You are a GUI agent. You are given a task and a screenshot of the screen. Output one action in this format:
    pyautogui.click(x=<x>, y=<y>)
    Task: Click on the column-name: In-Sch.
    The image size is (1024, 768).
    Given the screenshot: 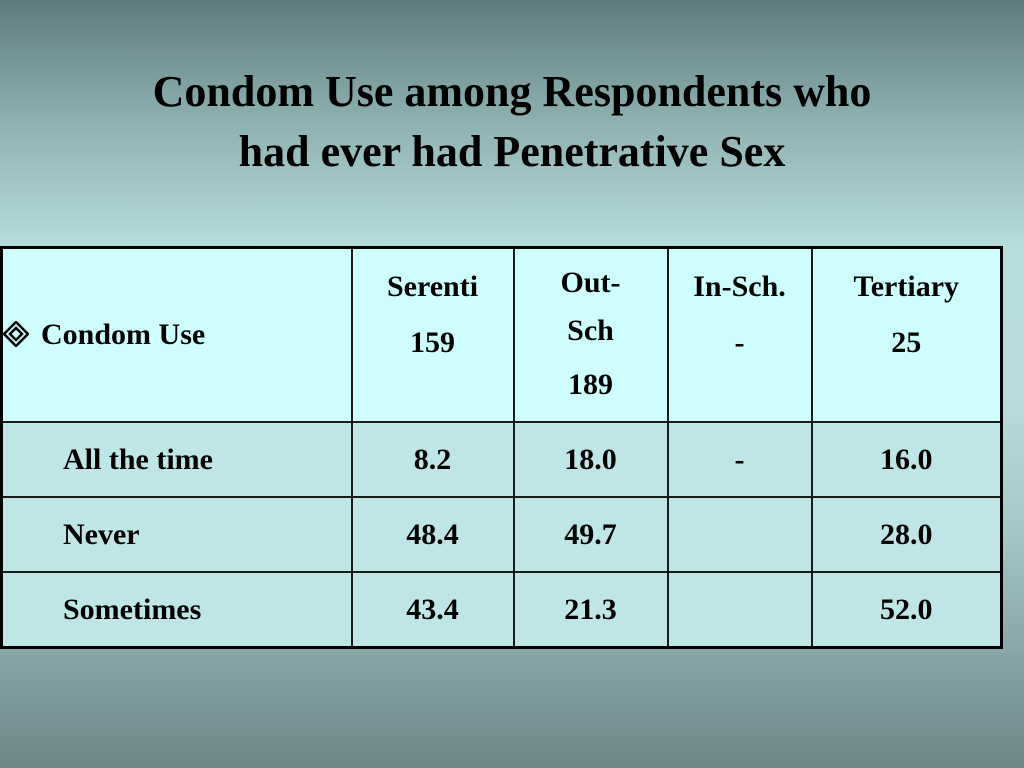 What is the action you would take?
    pyautogui.click(x=739, y=286)
    